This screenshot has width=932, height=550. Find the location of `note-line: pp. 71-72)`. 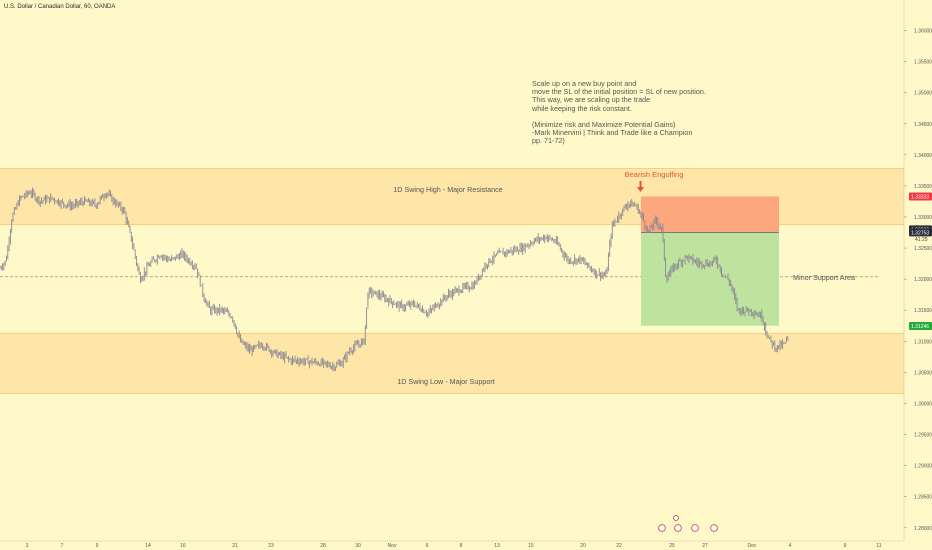

note-line: pp. 71-72) is located at coordinates (548, 141).